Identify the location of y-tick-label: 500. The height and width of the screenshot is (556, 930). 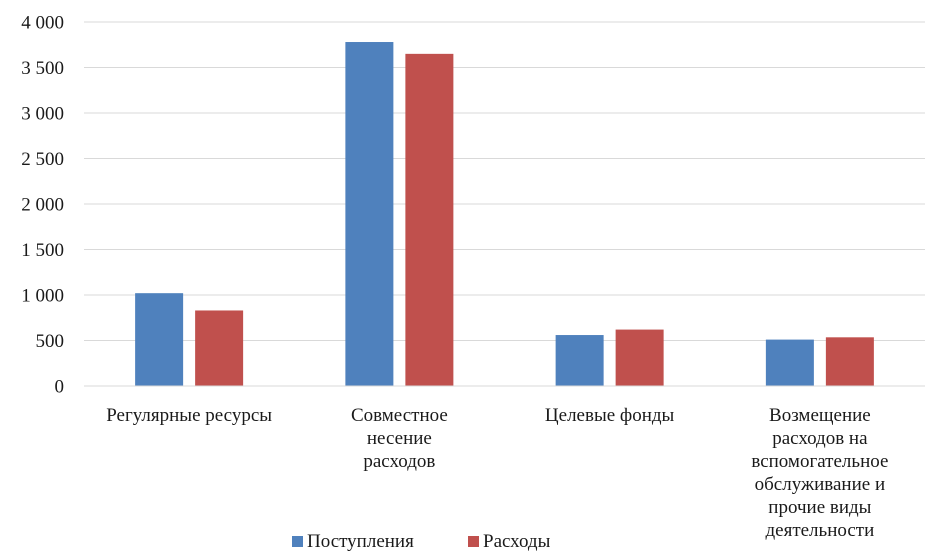
(50, 341).